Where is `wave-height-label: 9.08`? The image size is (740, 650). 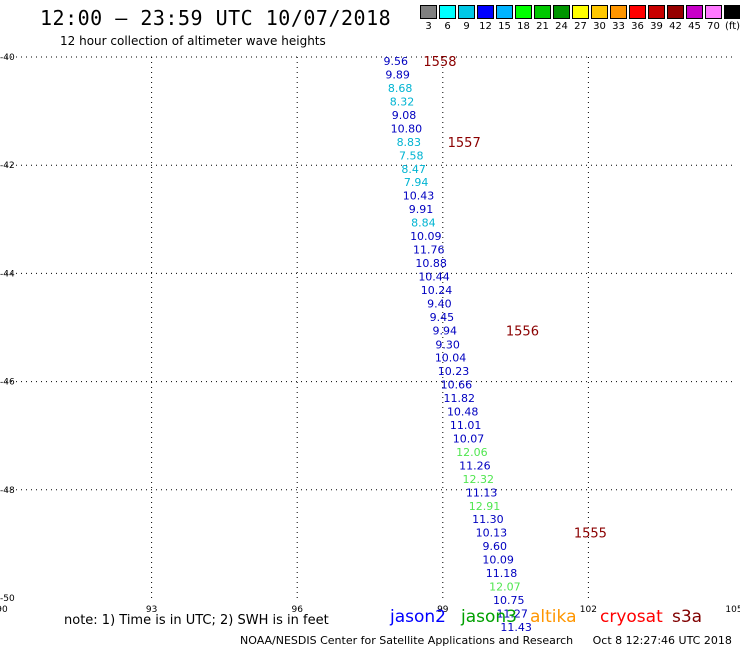 wave-height-label: 9.08 is located at coordinates (404, 115).